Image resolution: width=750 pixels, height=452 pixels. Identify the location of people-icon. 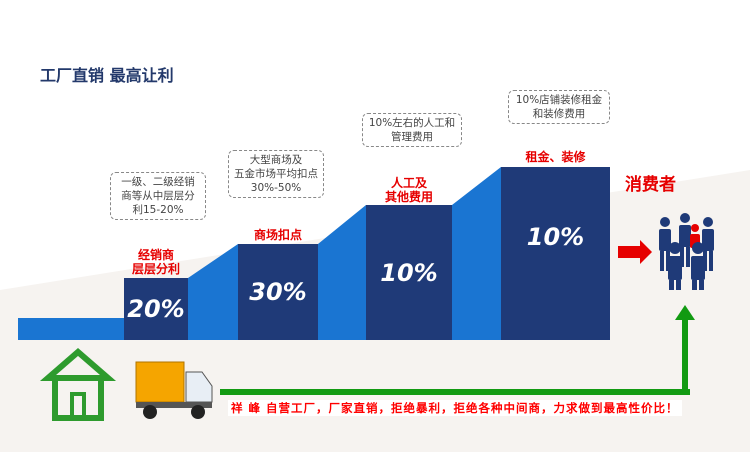
(686, 251).